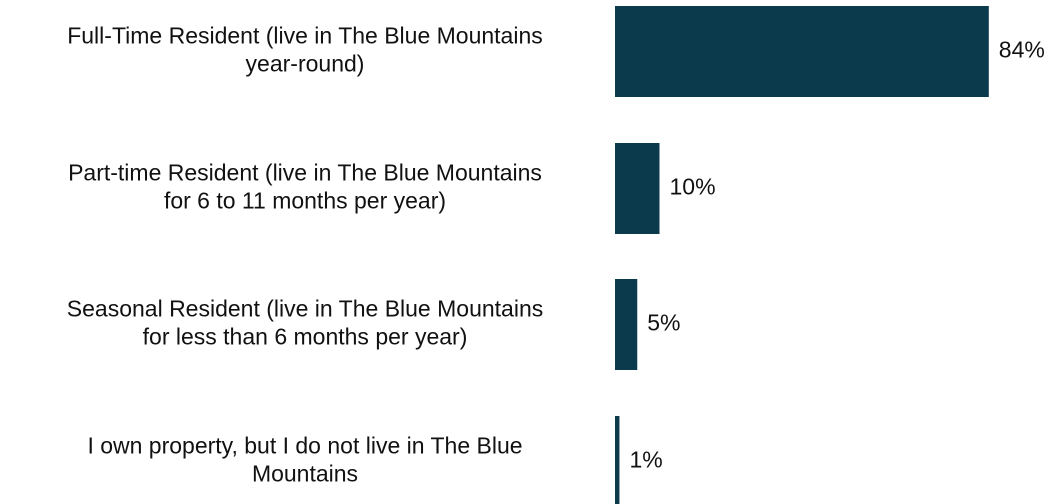 This screenshot has height=504, width=1058. Describe the element at coordinates (305, 337) in the screenshot. I see `category-label-line: for less than 6 months per year)` at that location.